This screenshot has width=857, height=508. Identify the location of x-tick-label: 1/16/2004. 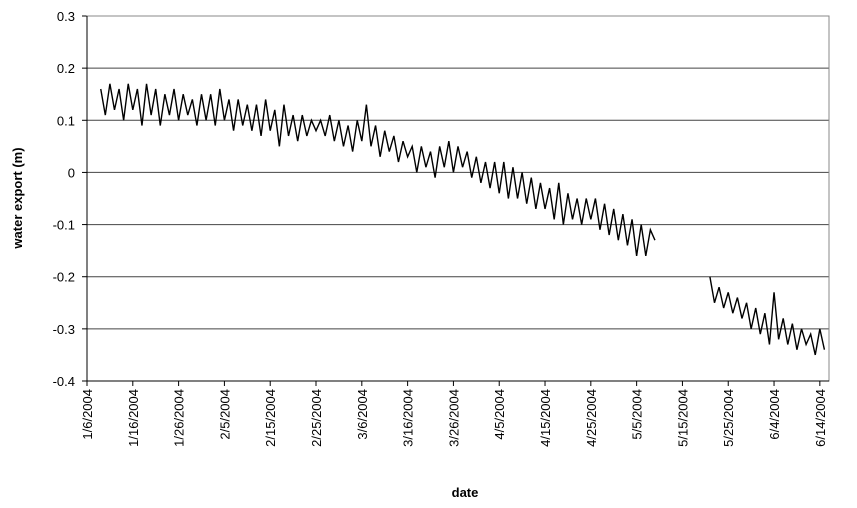
(133, 418).